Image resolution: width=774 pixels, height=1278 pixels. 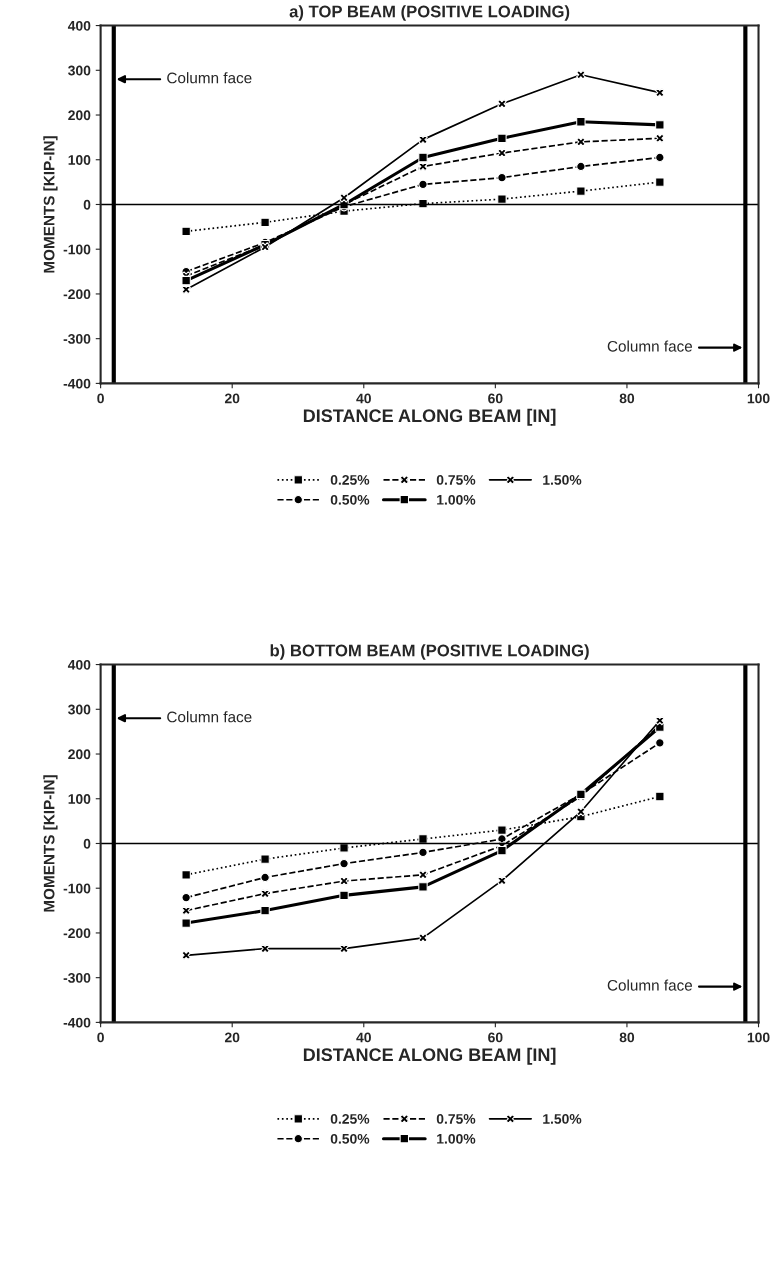 I want to click on chart-title: a) TOP BEAM (POSITIVE LOADING), so click(x=429, y=13).